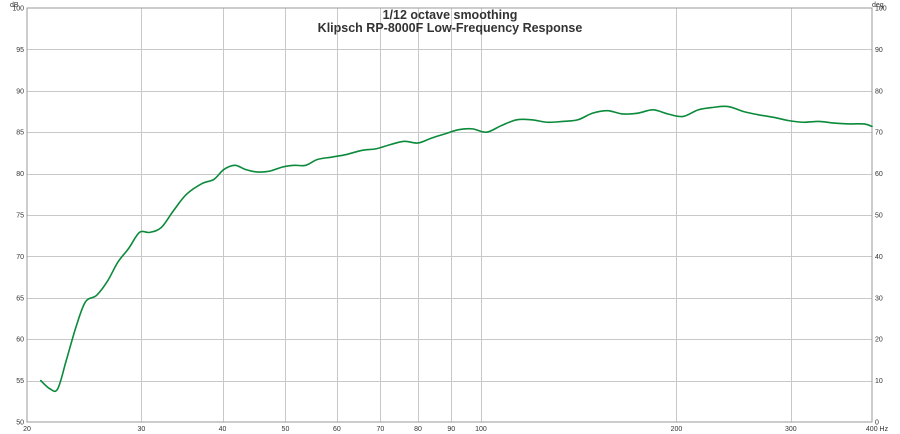 The image size is (900, 434). I want to click on y-tick-label-right: 20, so click(879, 340).